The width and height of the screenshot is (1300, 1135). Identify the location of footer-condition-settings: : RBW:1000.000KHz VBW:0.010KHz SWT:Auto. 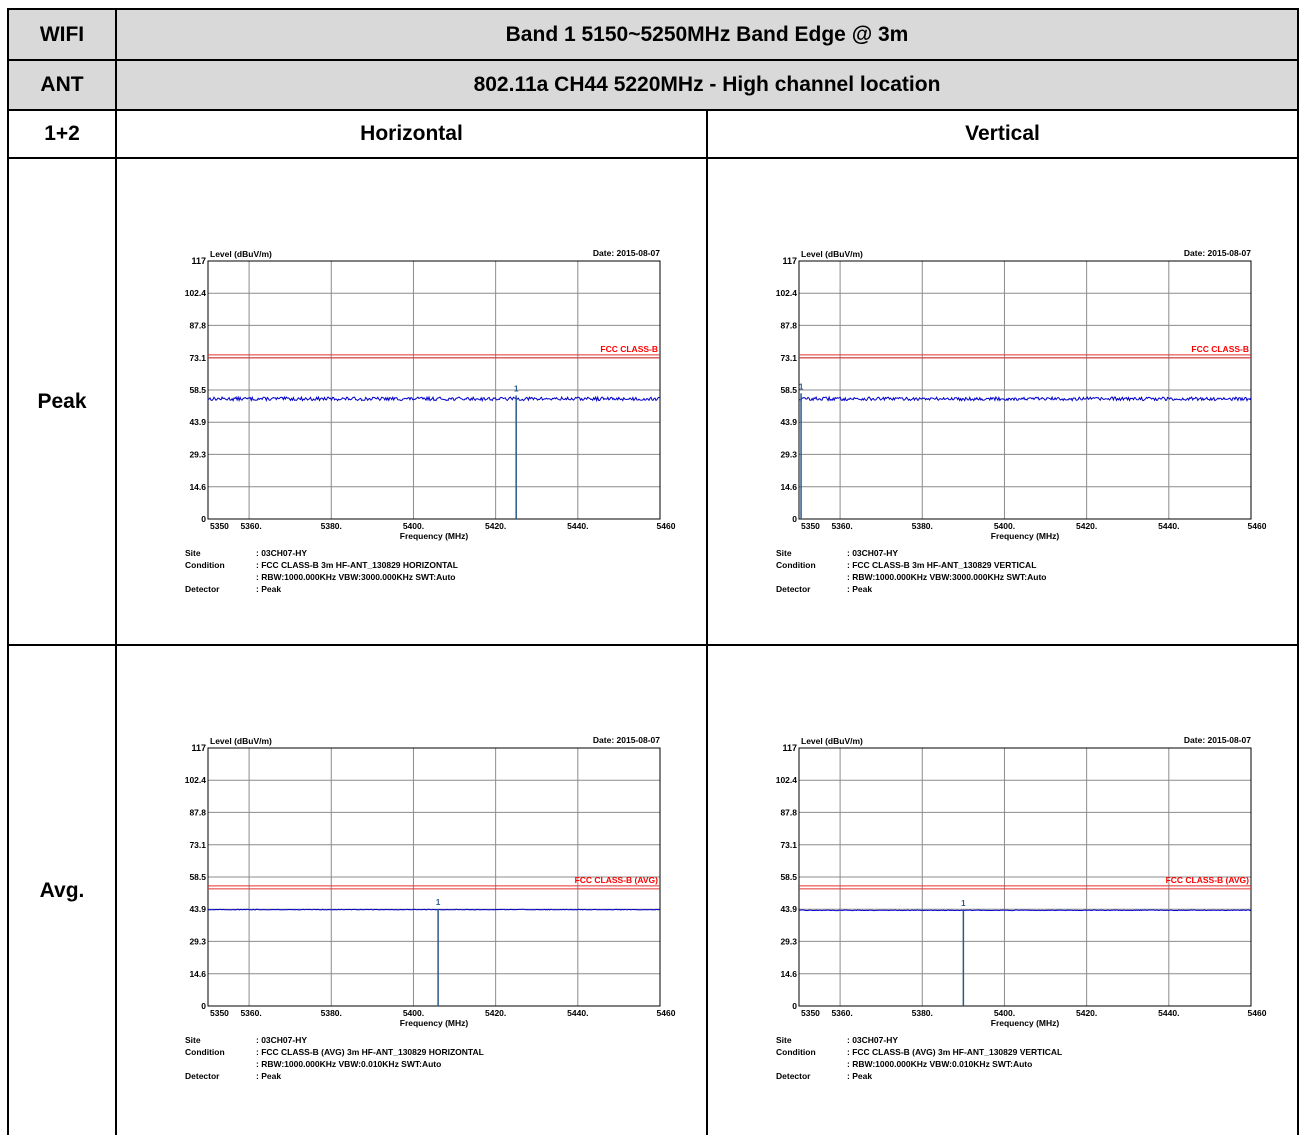
(939, 1064).